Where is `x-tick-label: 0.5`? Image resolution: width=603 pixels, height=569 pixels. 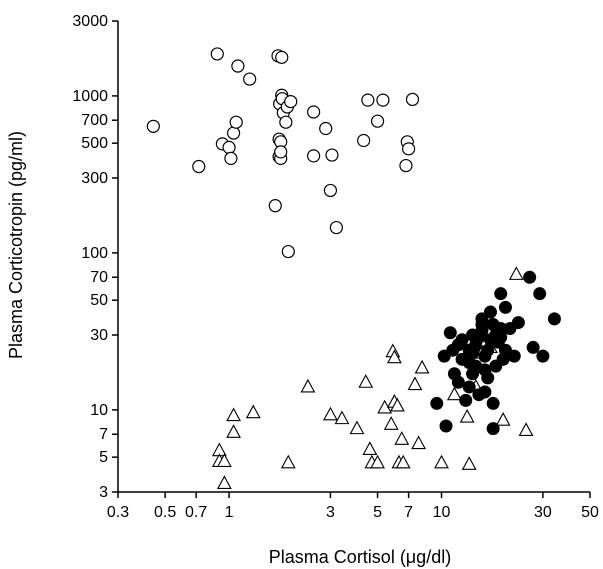
x-tick-label: 0.5 is located at coordinates (165, 512).